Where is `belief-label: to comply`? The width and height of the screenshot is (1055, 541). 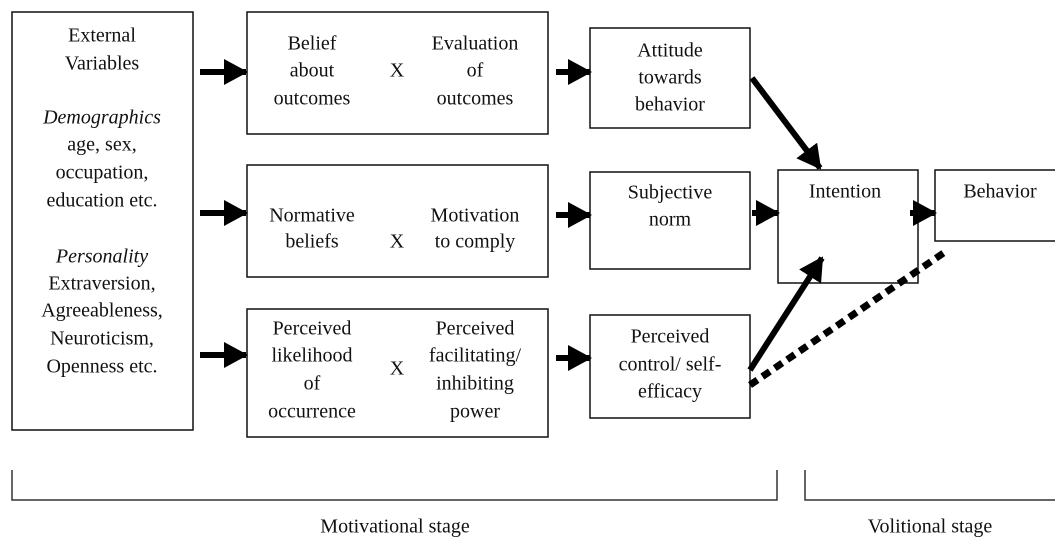 belief-label: to comply is located at coordinates (475, 242).